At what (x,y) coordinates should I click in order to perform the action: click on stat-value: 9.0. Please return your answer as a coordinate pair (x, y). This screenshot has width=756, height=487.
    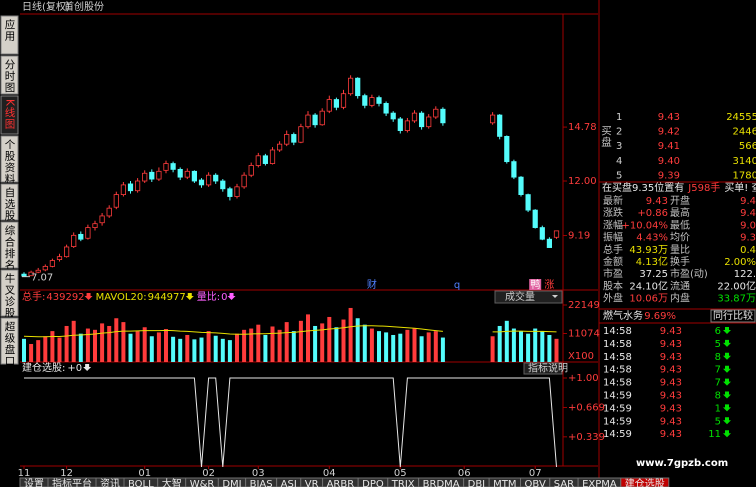
    Looking at the image, I should click on (748, 225).